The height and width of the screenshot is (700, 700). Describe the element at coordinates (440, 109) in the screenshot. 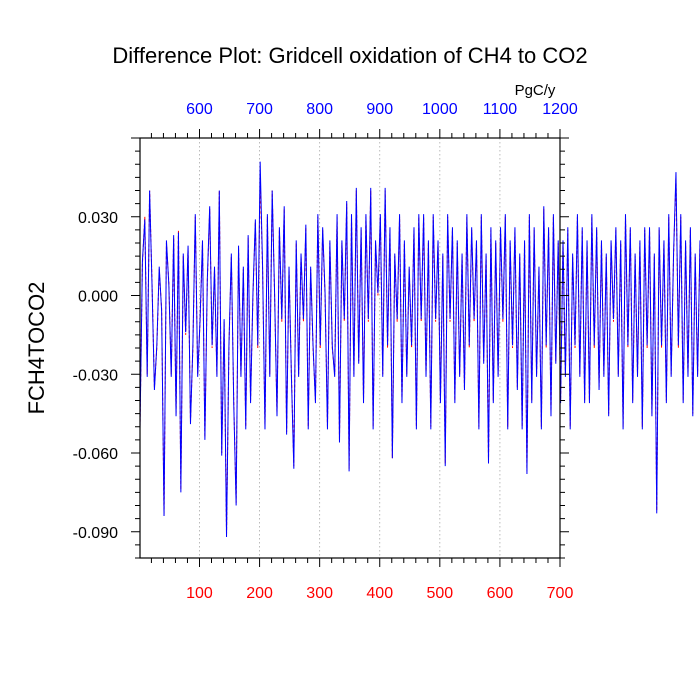

I see `x-top-tick-label: 1000` at that location.